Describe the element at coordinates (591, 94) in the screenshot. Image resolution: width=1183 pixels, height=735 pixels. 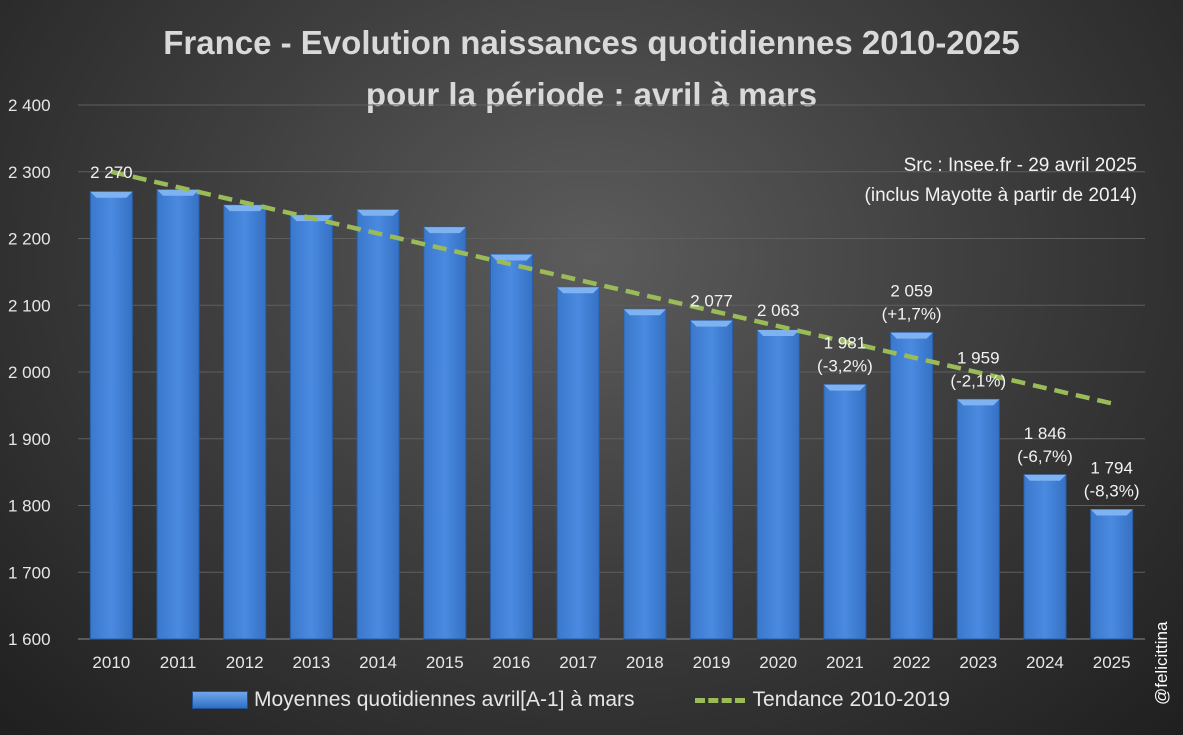
I see `chart-title-line2: pour la période : avril à mars` at that location.